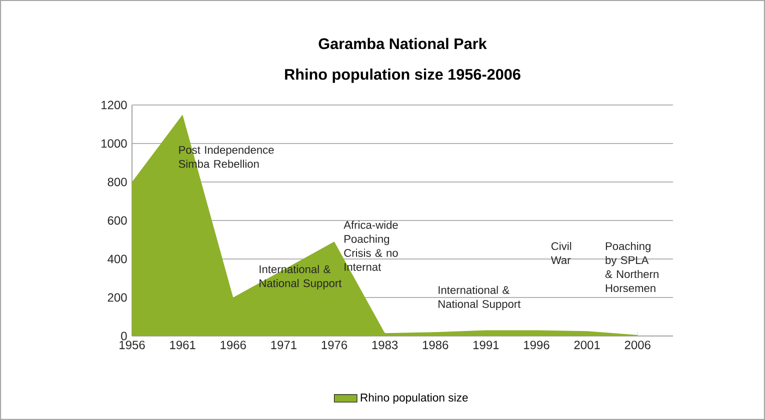 The height and width of the screenshot is (420, 765). Describe the element at coordinates (402, 44) in the screenshot. I see `chart-title: Garamba National Park` at that location.